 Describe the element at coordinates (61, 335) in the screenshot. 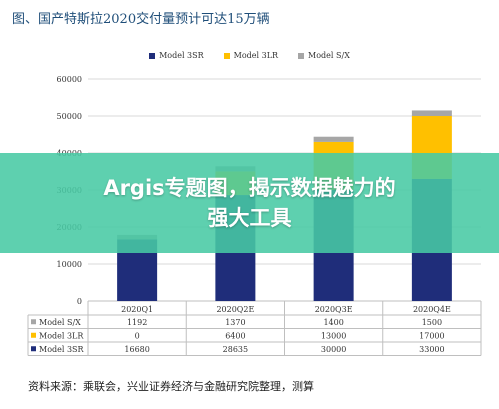

I see `table-row-label: Model 3LR` at that location.